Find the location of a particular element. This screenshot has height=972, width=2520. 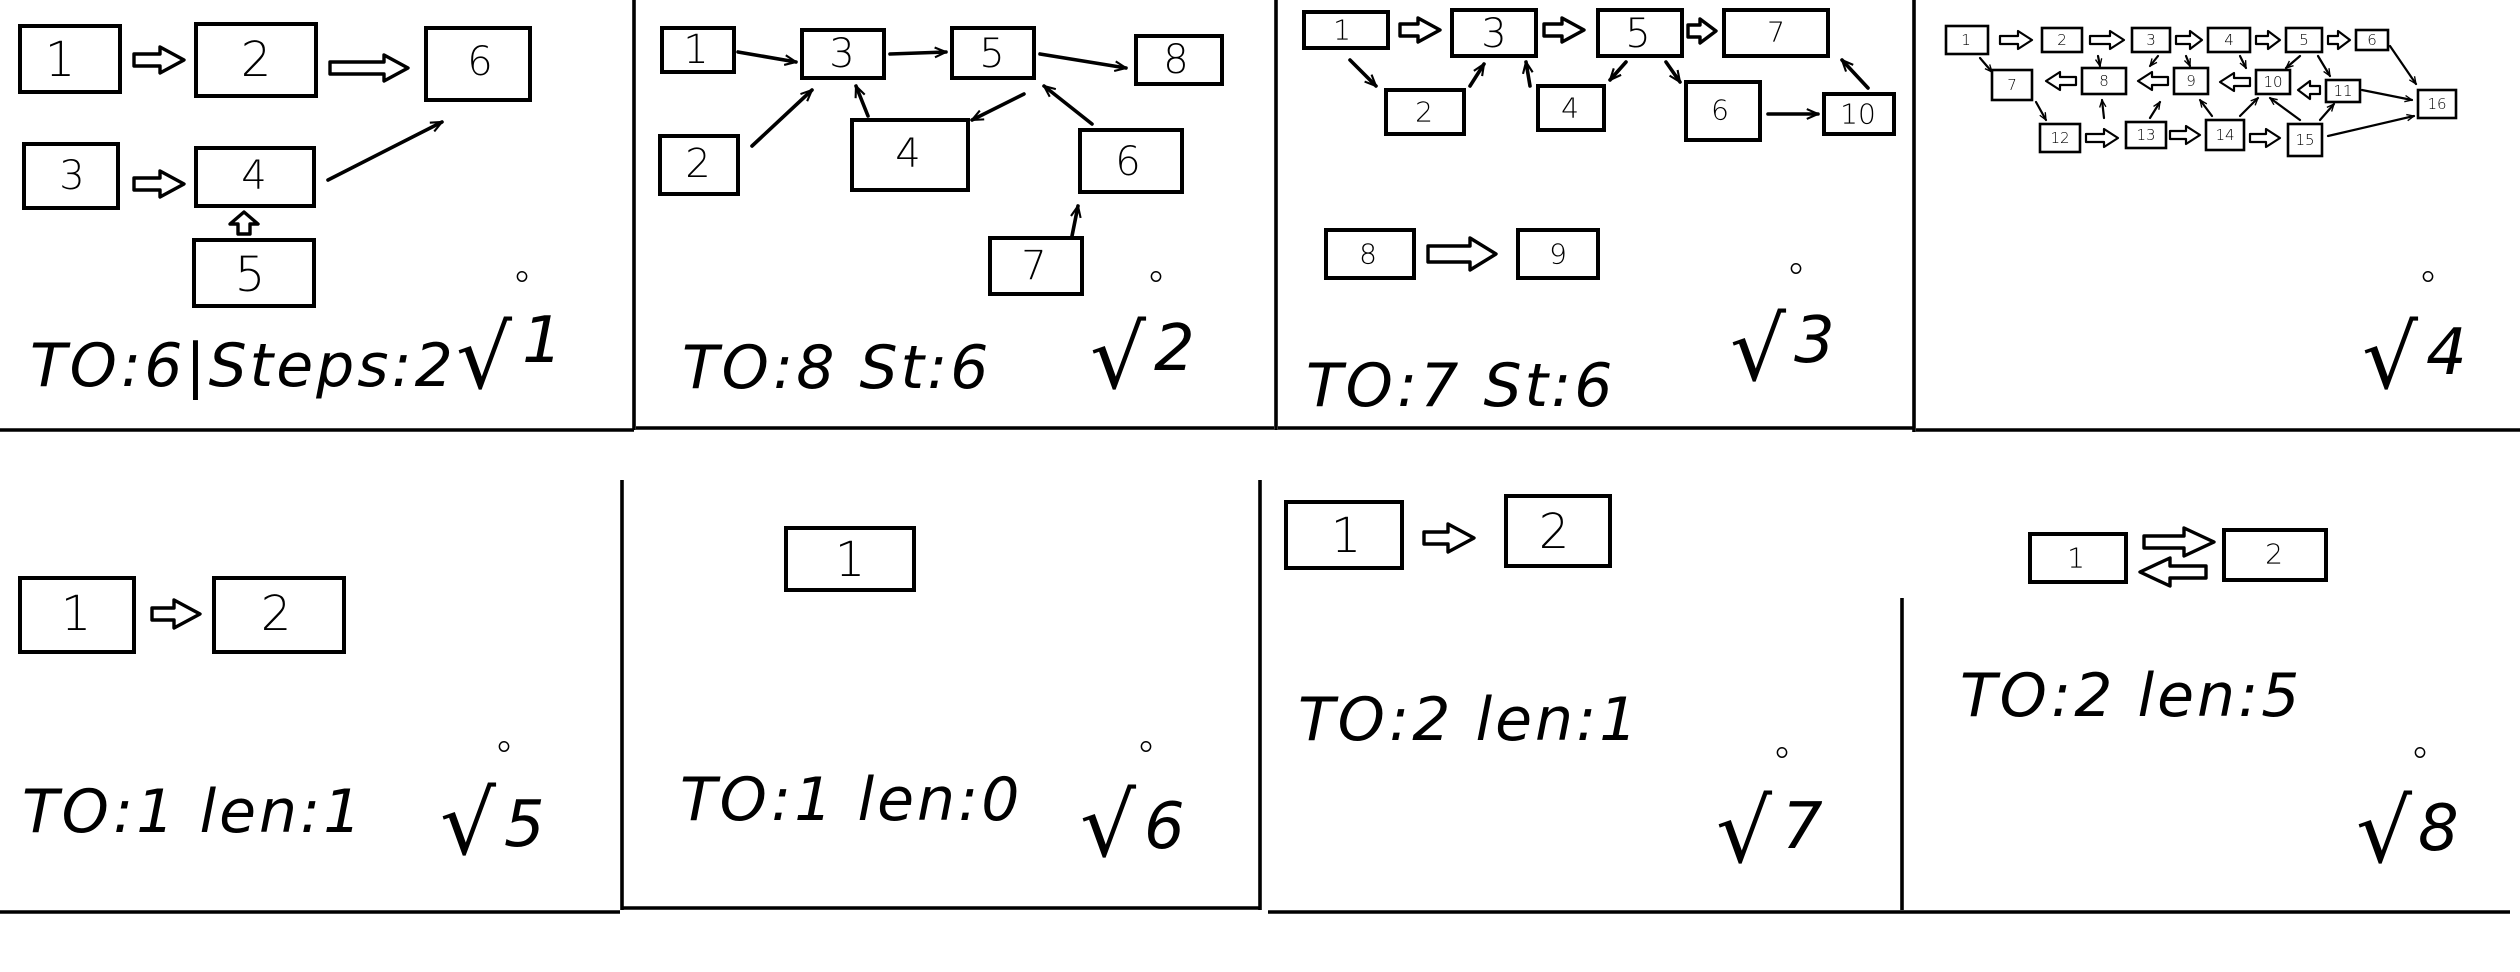

node-label: 12 is located at coordinates (2059, 138).